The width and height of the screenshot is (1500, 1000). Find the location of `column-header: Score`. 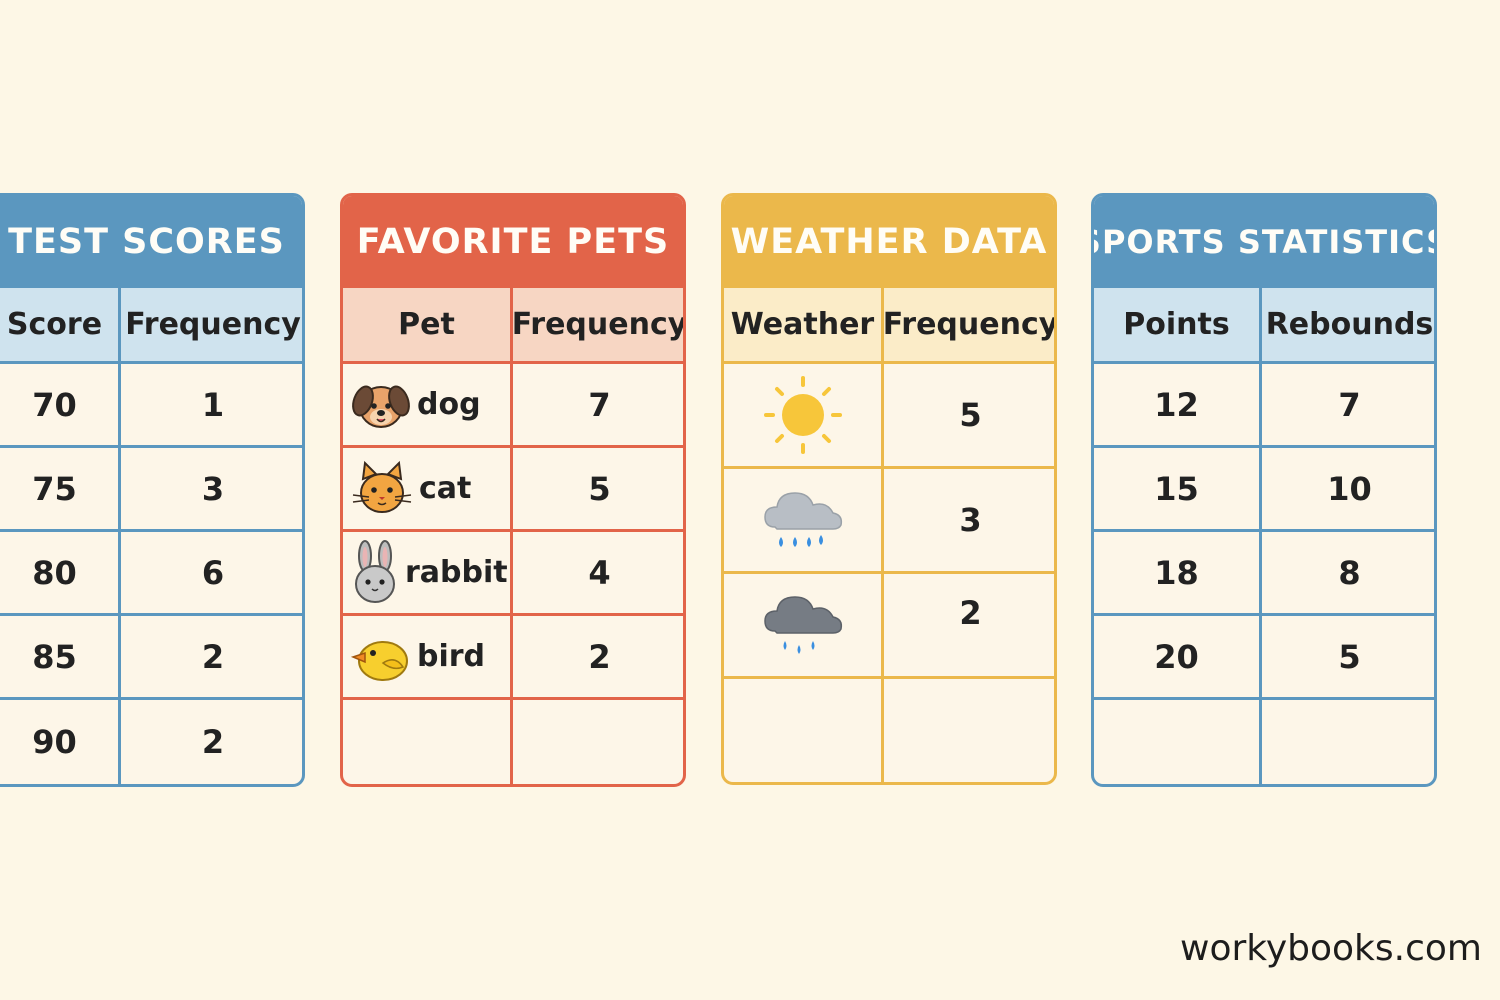

column-header: Score is located at coordinates (60, 326).